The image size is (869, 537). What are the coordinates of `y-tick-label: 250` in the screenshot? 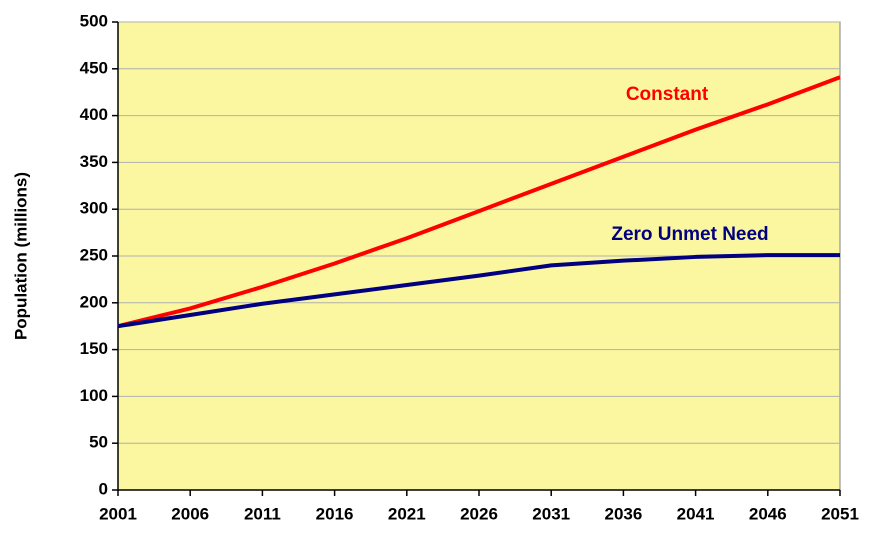 It's located at (94, 254).